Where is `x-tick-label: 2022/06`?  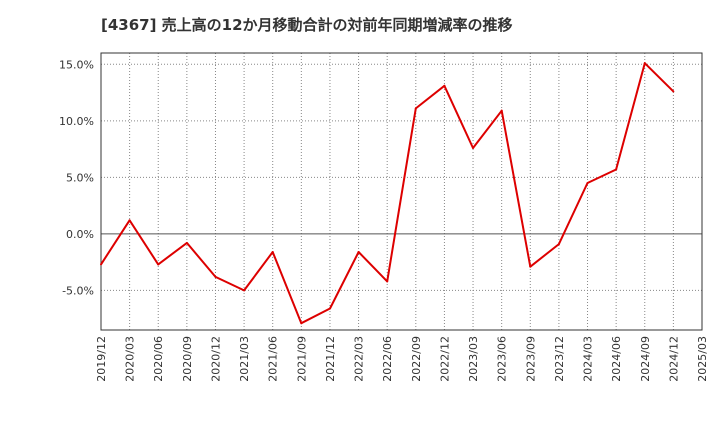 x-tick-label: 2022/06 is located at coordinates (387, 359).